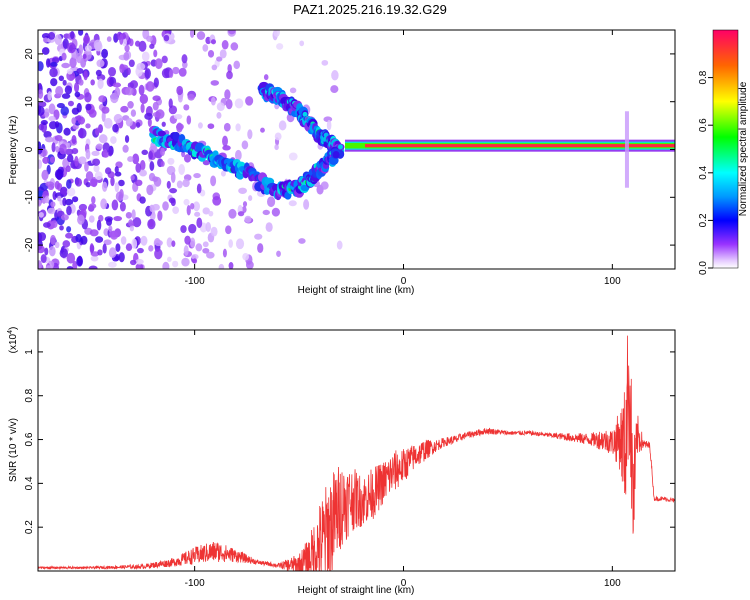  What do you see at coordinates (29, 149) in the screenshot?
I see `spectrogram-y-tick-label: 0` at bounding box center [29, 149].